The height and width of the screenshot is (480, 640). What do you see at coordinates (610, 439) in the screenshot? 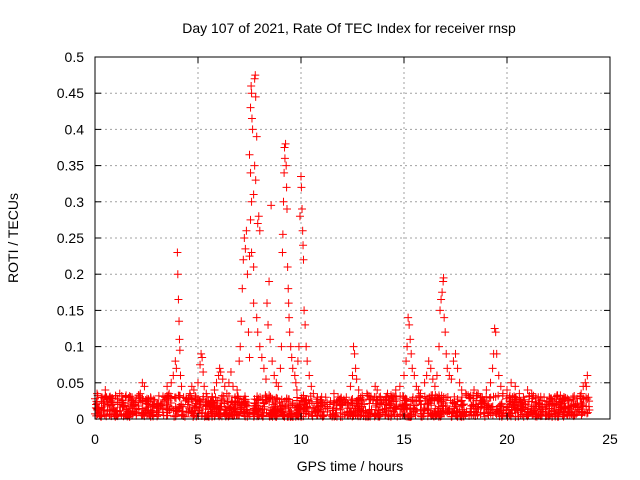
I see `x-tick-label: 25` at bounding box center [610, 439].